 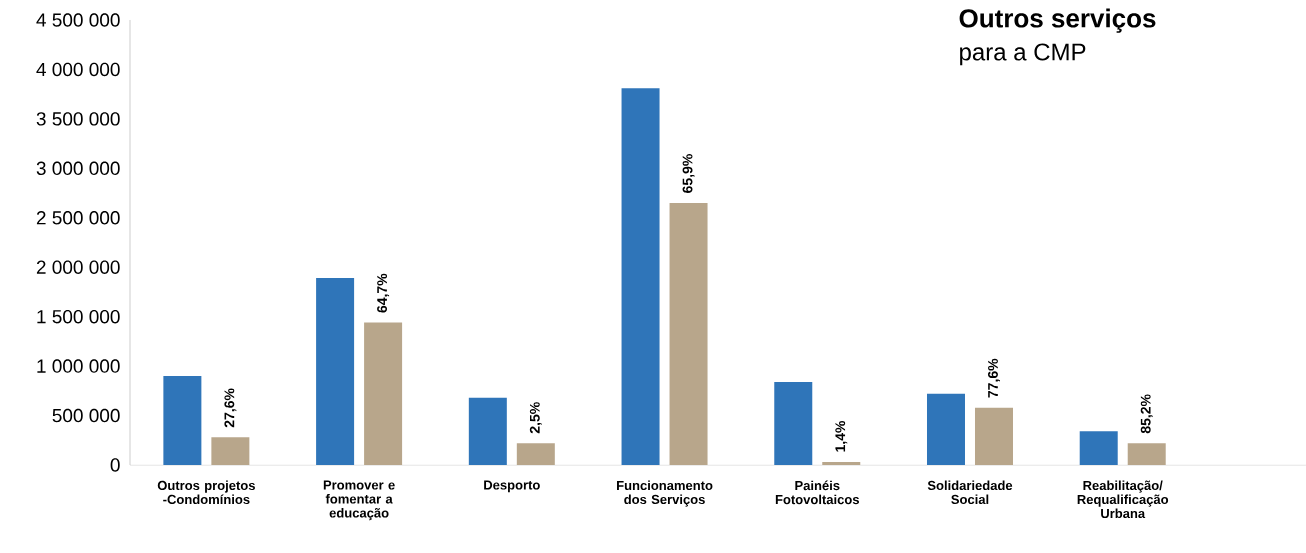 I want to click on x-tick-label: Outros projetos -Condomínios, so click(x=206, y=492).